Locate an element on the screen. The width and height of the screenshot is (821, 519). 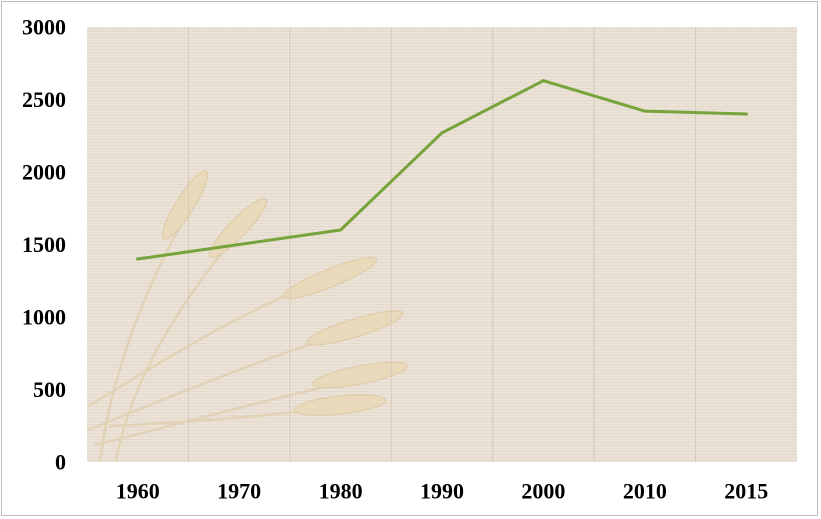
x-tick-label: 1980 is located at coordinates (341, 491).